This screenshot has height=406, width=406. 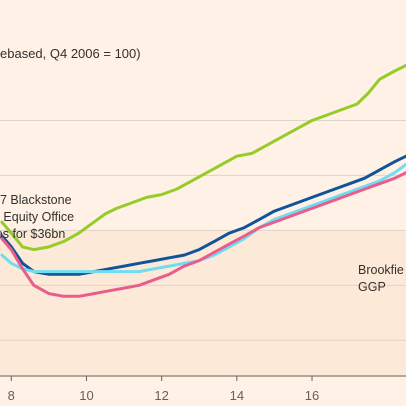 What do you see at coordinates (372, 287) in the screenshot?
I see `annotation-line: GGP` at bounding box center [372, 287].